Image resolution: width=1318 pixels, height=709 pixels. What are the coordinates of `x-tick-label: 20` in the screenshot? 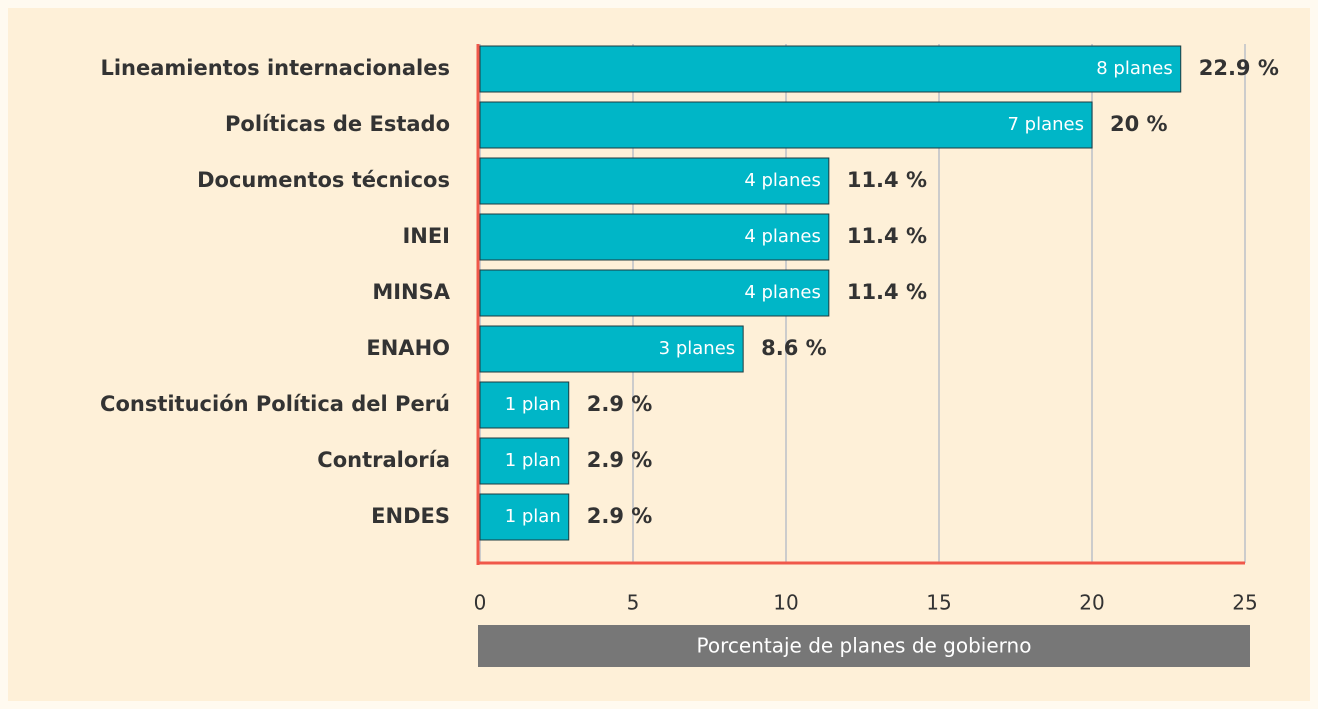 It's located at (1091, 603).